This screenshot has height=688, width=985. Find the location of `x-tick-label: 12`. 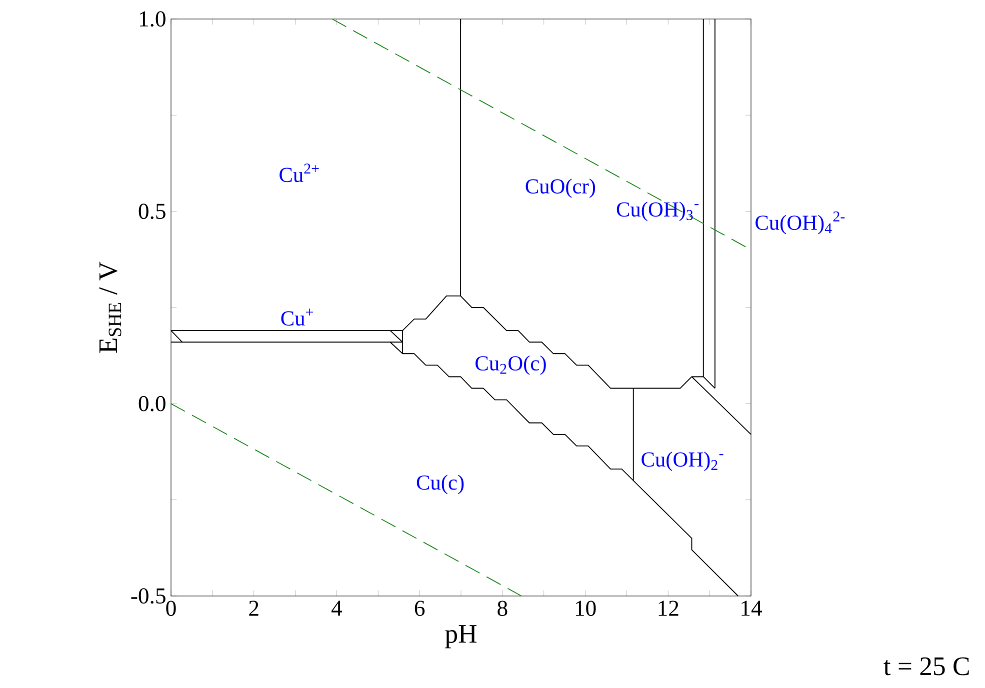

x-tick-label: 12 is located at coordinates (668, 608).